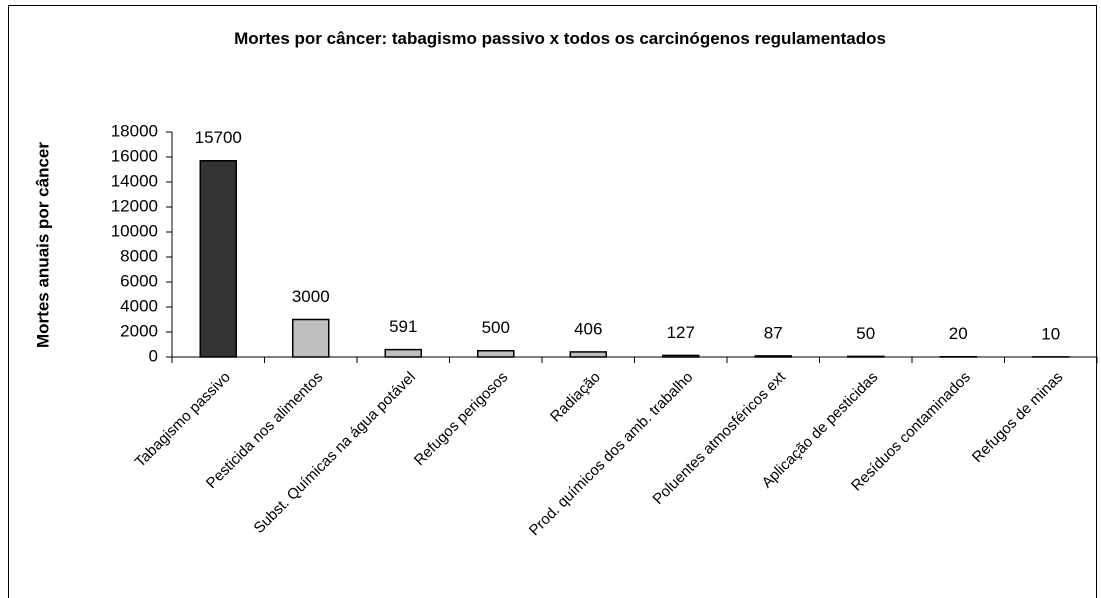 The image size is (1101, 598). What do you see at coordinates (681, 332) in the screenshot?
I see `value-label: 127` at bounding box center [681, 332].